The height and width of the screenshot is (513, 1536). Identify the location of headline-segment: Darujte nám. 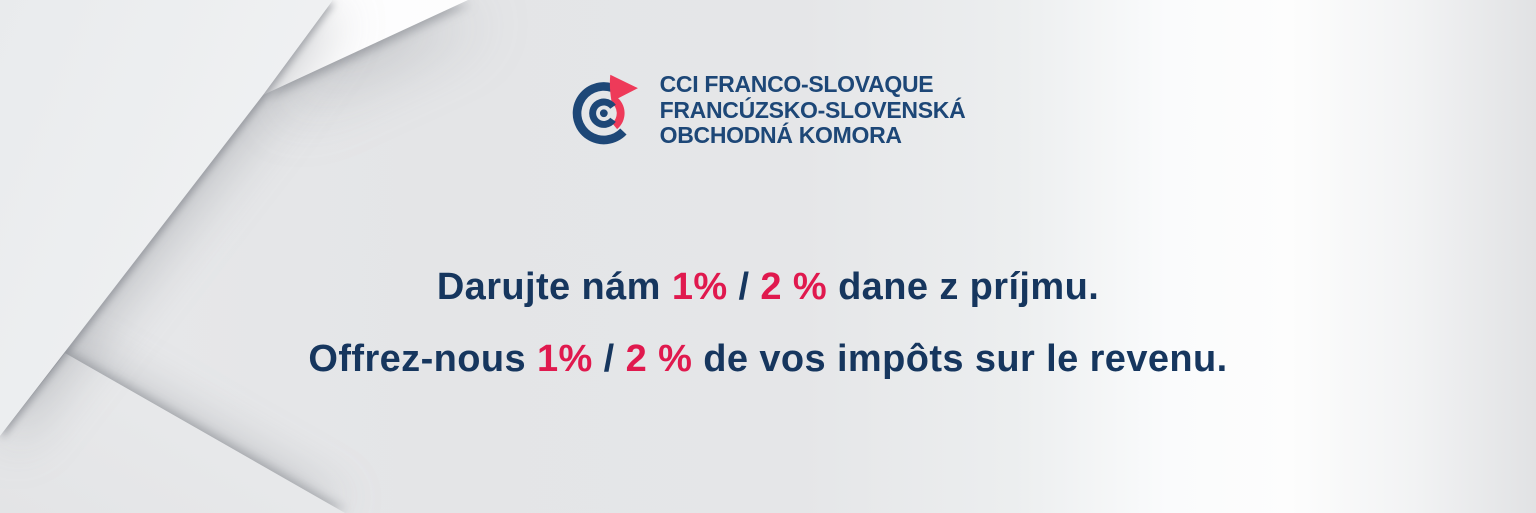
(554, 287).